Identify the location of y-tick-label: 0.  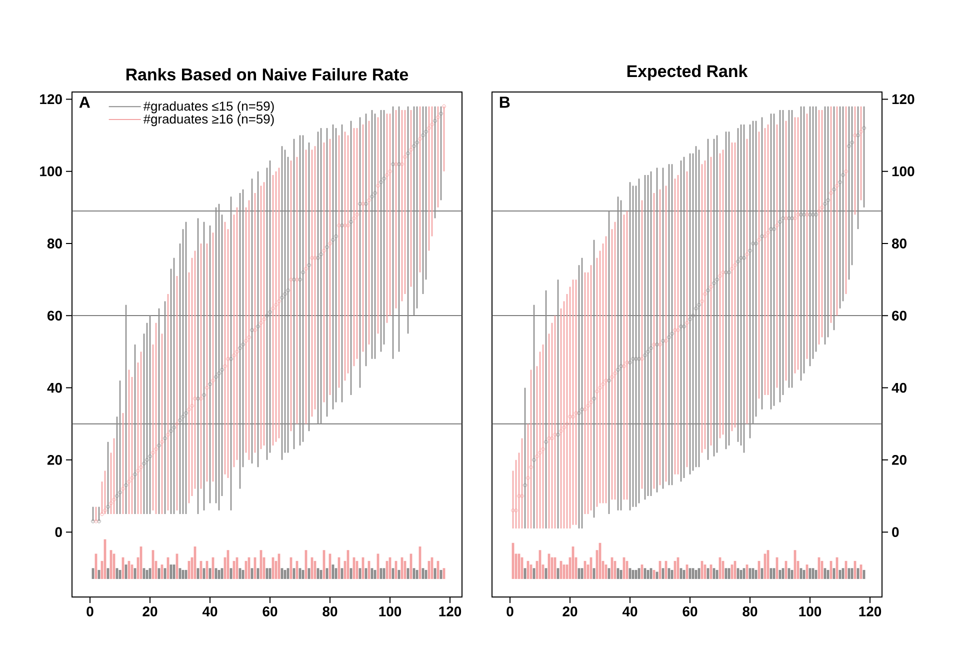
(58, 532).